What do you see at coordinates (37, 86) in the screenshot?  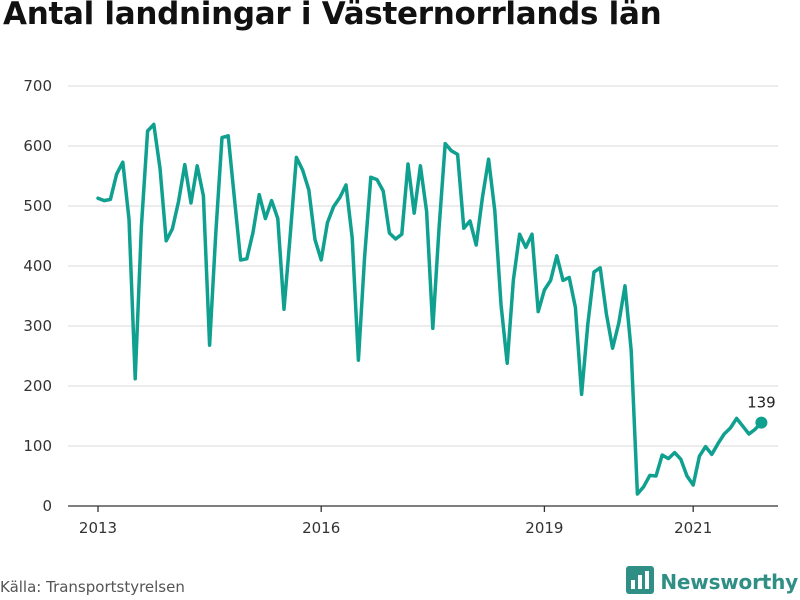 I see `y-tick-label: 700` at bounding box center [37, 86].